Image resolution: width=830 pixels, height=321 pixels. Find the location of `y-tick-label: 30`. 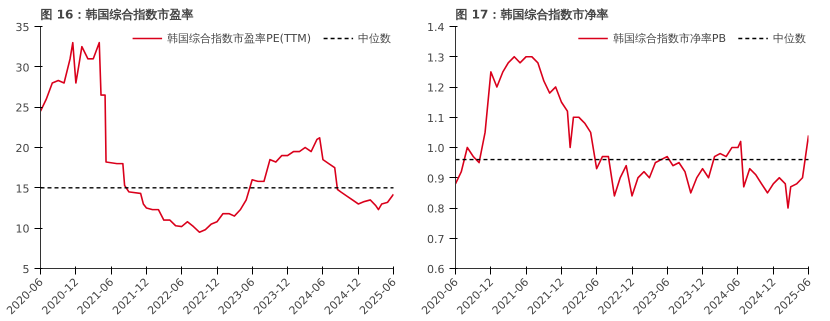

y-tick-label: 30 is located at coordinates (23, 67).